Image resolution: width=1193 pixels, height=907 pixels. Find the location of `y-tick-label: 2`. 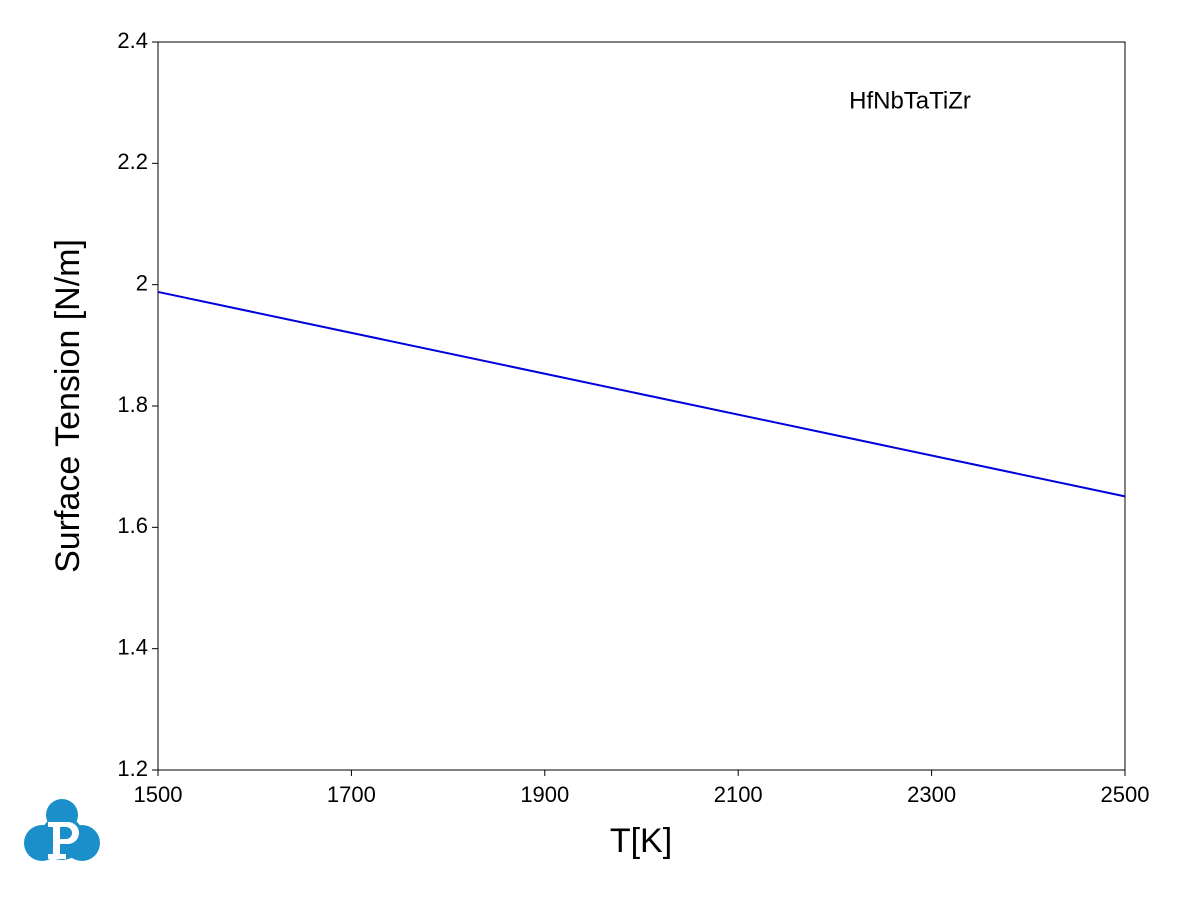

y-tick-label: 2 is located at coordinates (142, 282).